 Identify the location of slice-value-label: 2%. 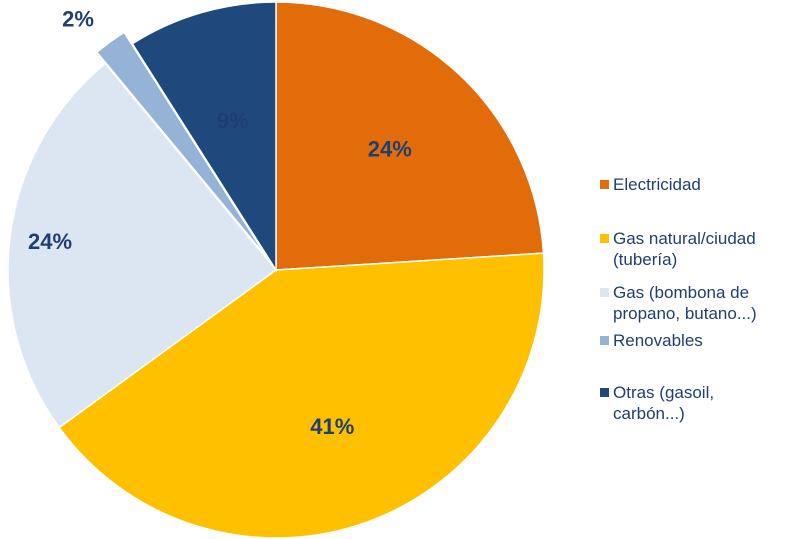
(78, 19).